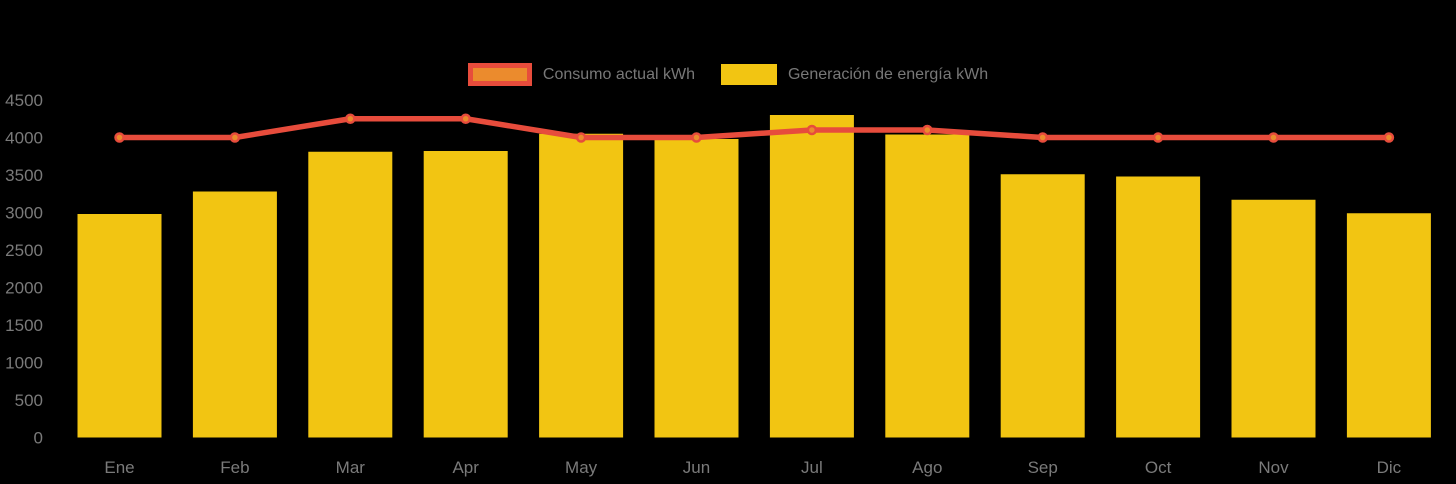 The height and width of the screenshot is (484, 1456). What do you see at coordinates (748, 74) in the screenshot?
I see `generacion-bar-swatch-icon` at bounding box center [748, 74].